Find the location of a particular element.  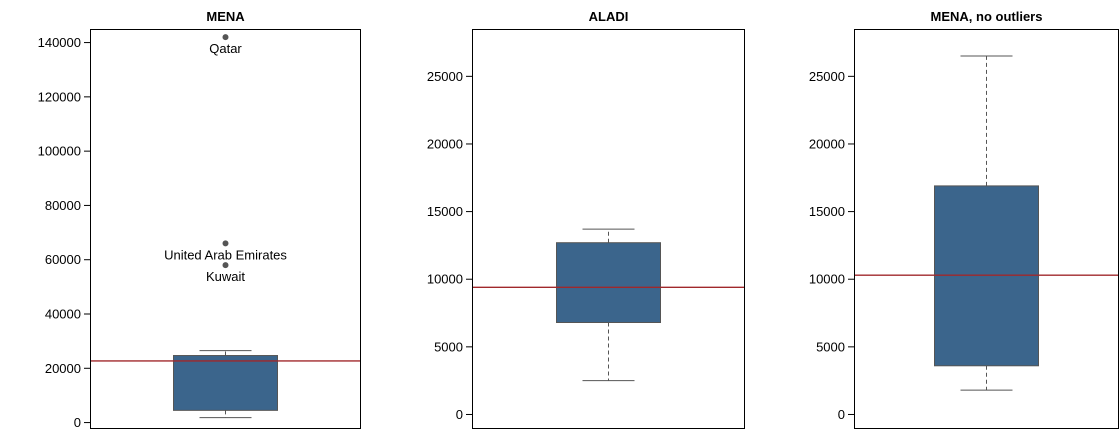

panel-title: MENA, no outliers is located at coordinates (987, 16).